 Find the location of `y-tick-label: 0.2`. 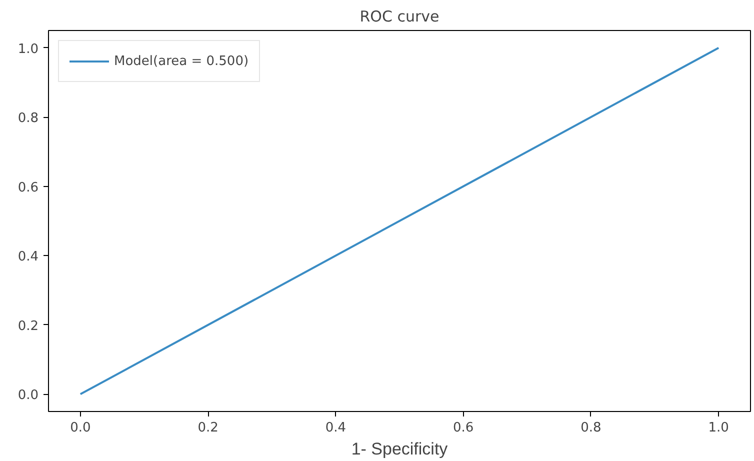

y-tick-label: 0.2 is located at coordinates (28, 326).